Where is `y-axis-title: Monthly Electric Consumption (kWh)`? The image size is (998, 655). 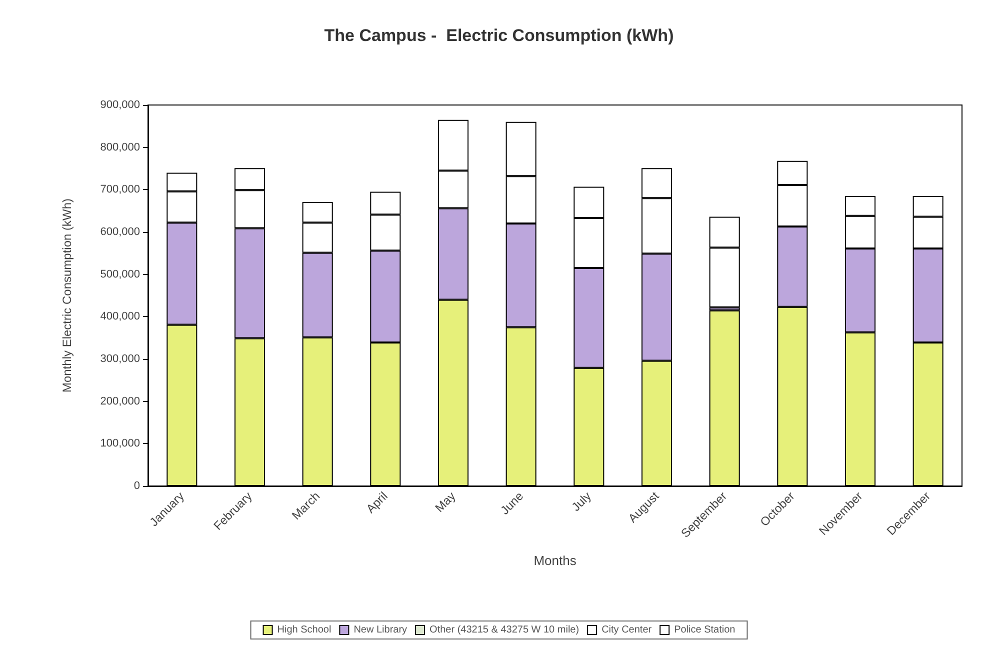 y-axis-title: Monthly Electric Consumption (kWh) is located at coordinates (67, 295).